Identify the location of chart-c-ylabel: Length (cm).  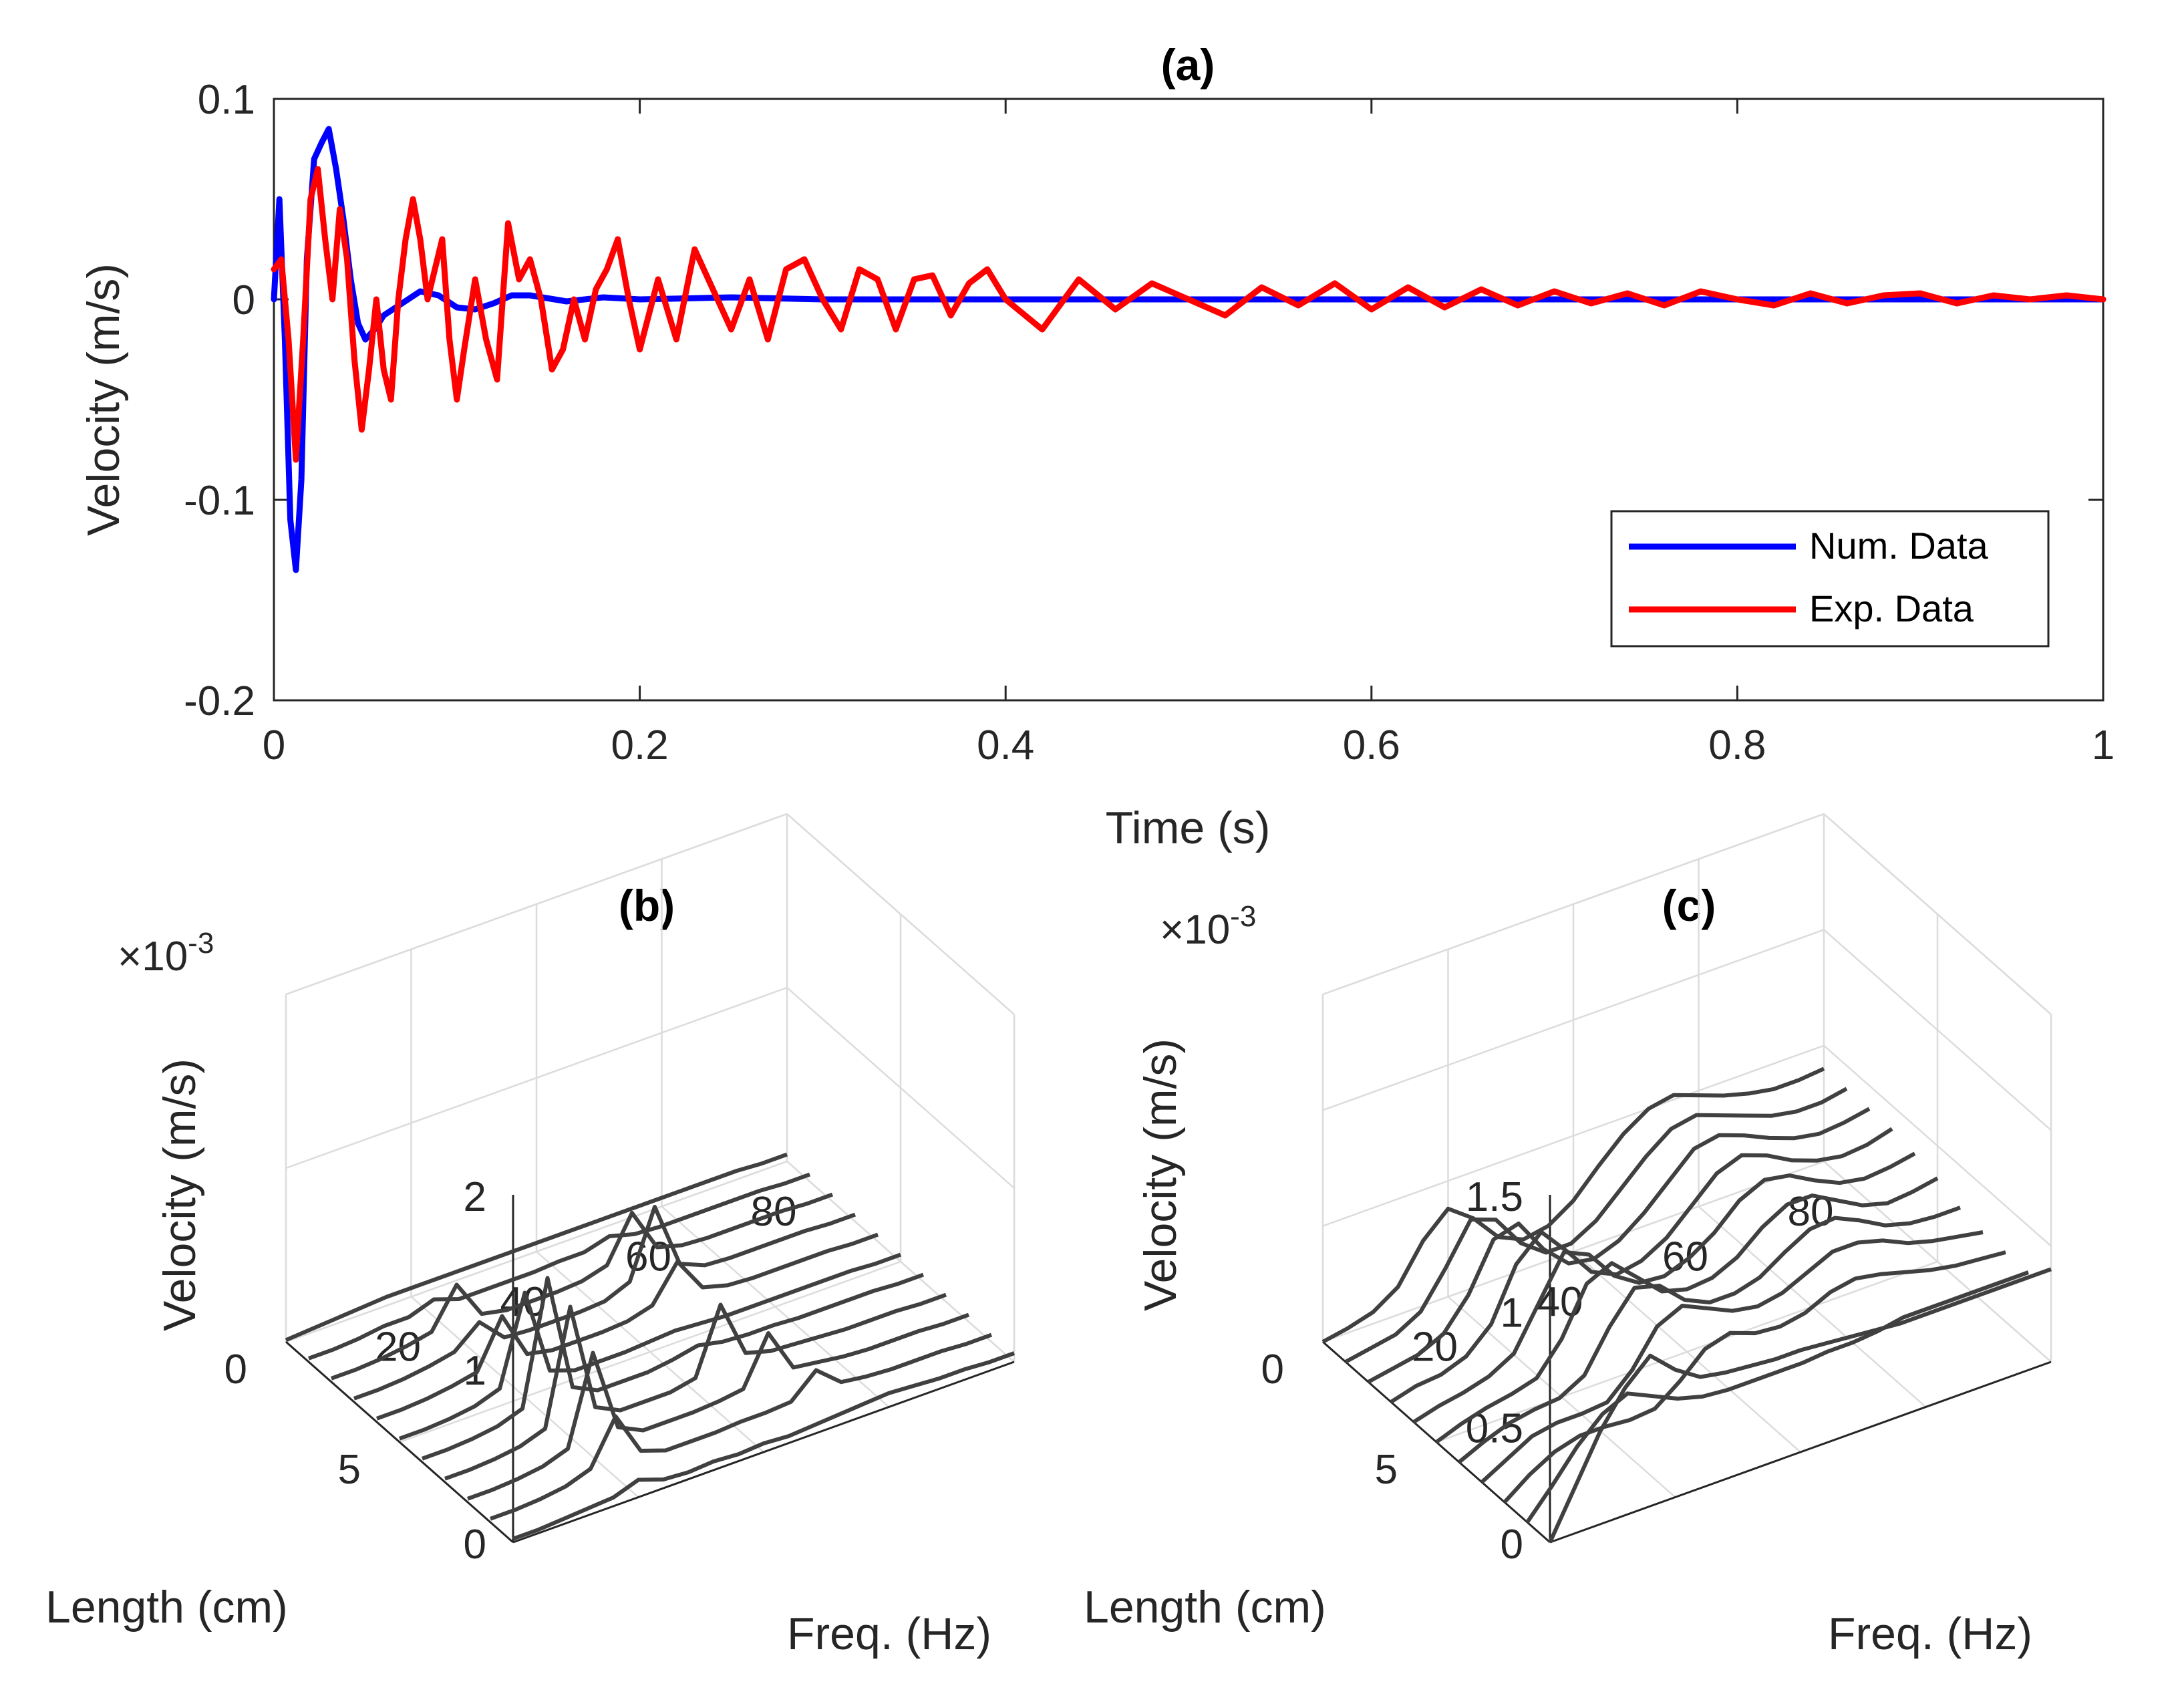
(1205, 1608).